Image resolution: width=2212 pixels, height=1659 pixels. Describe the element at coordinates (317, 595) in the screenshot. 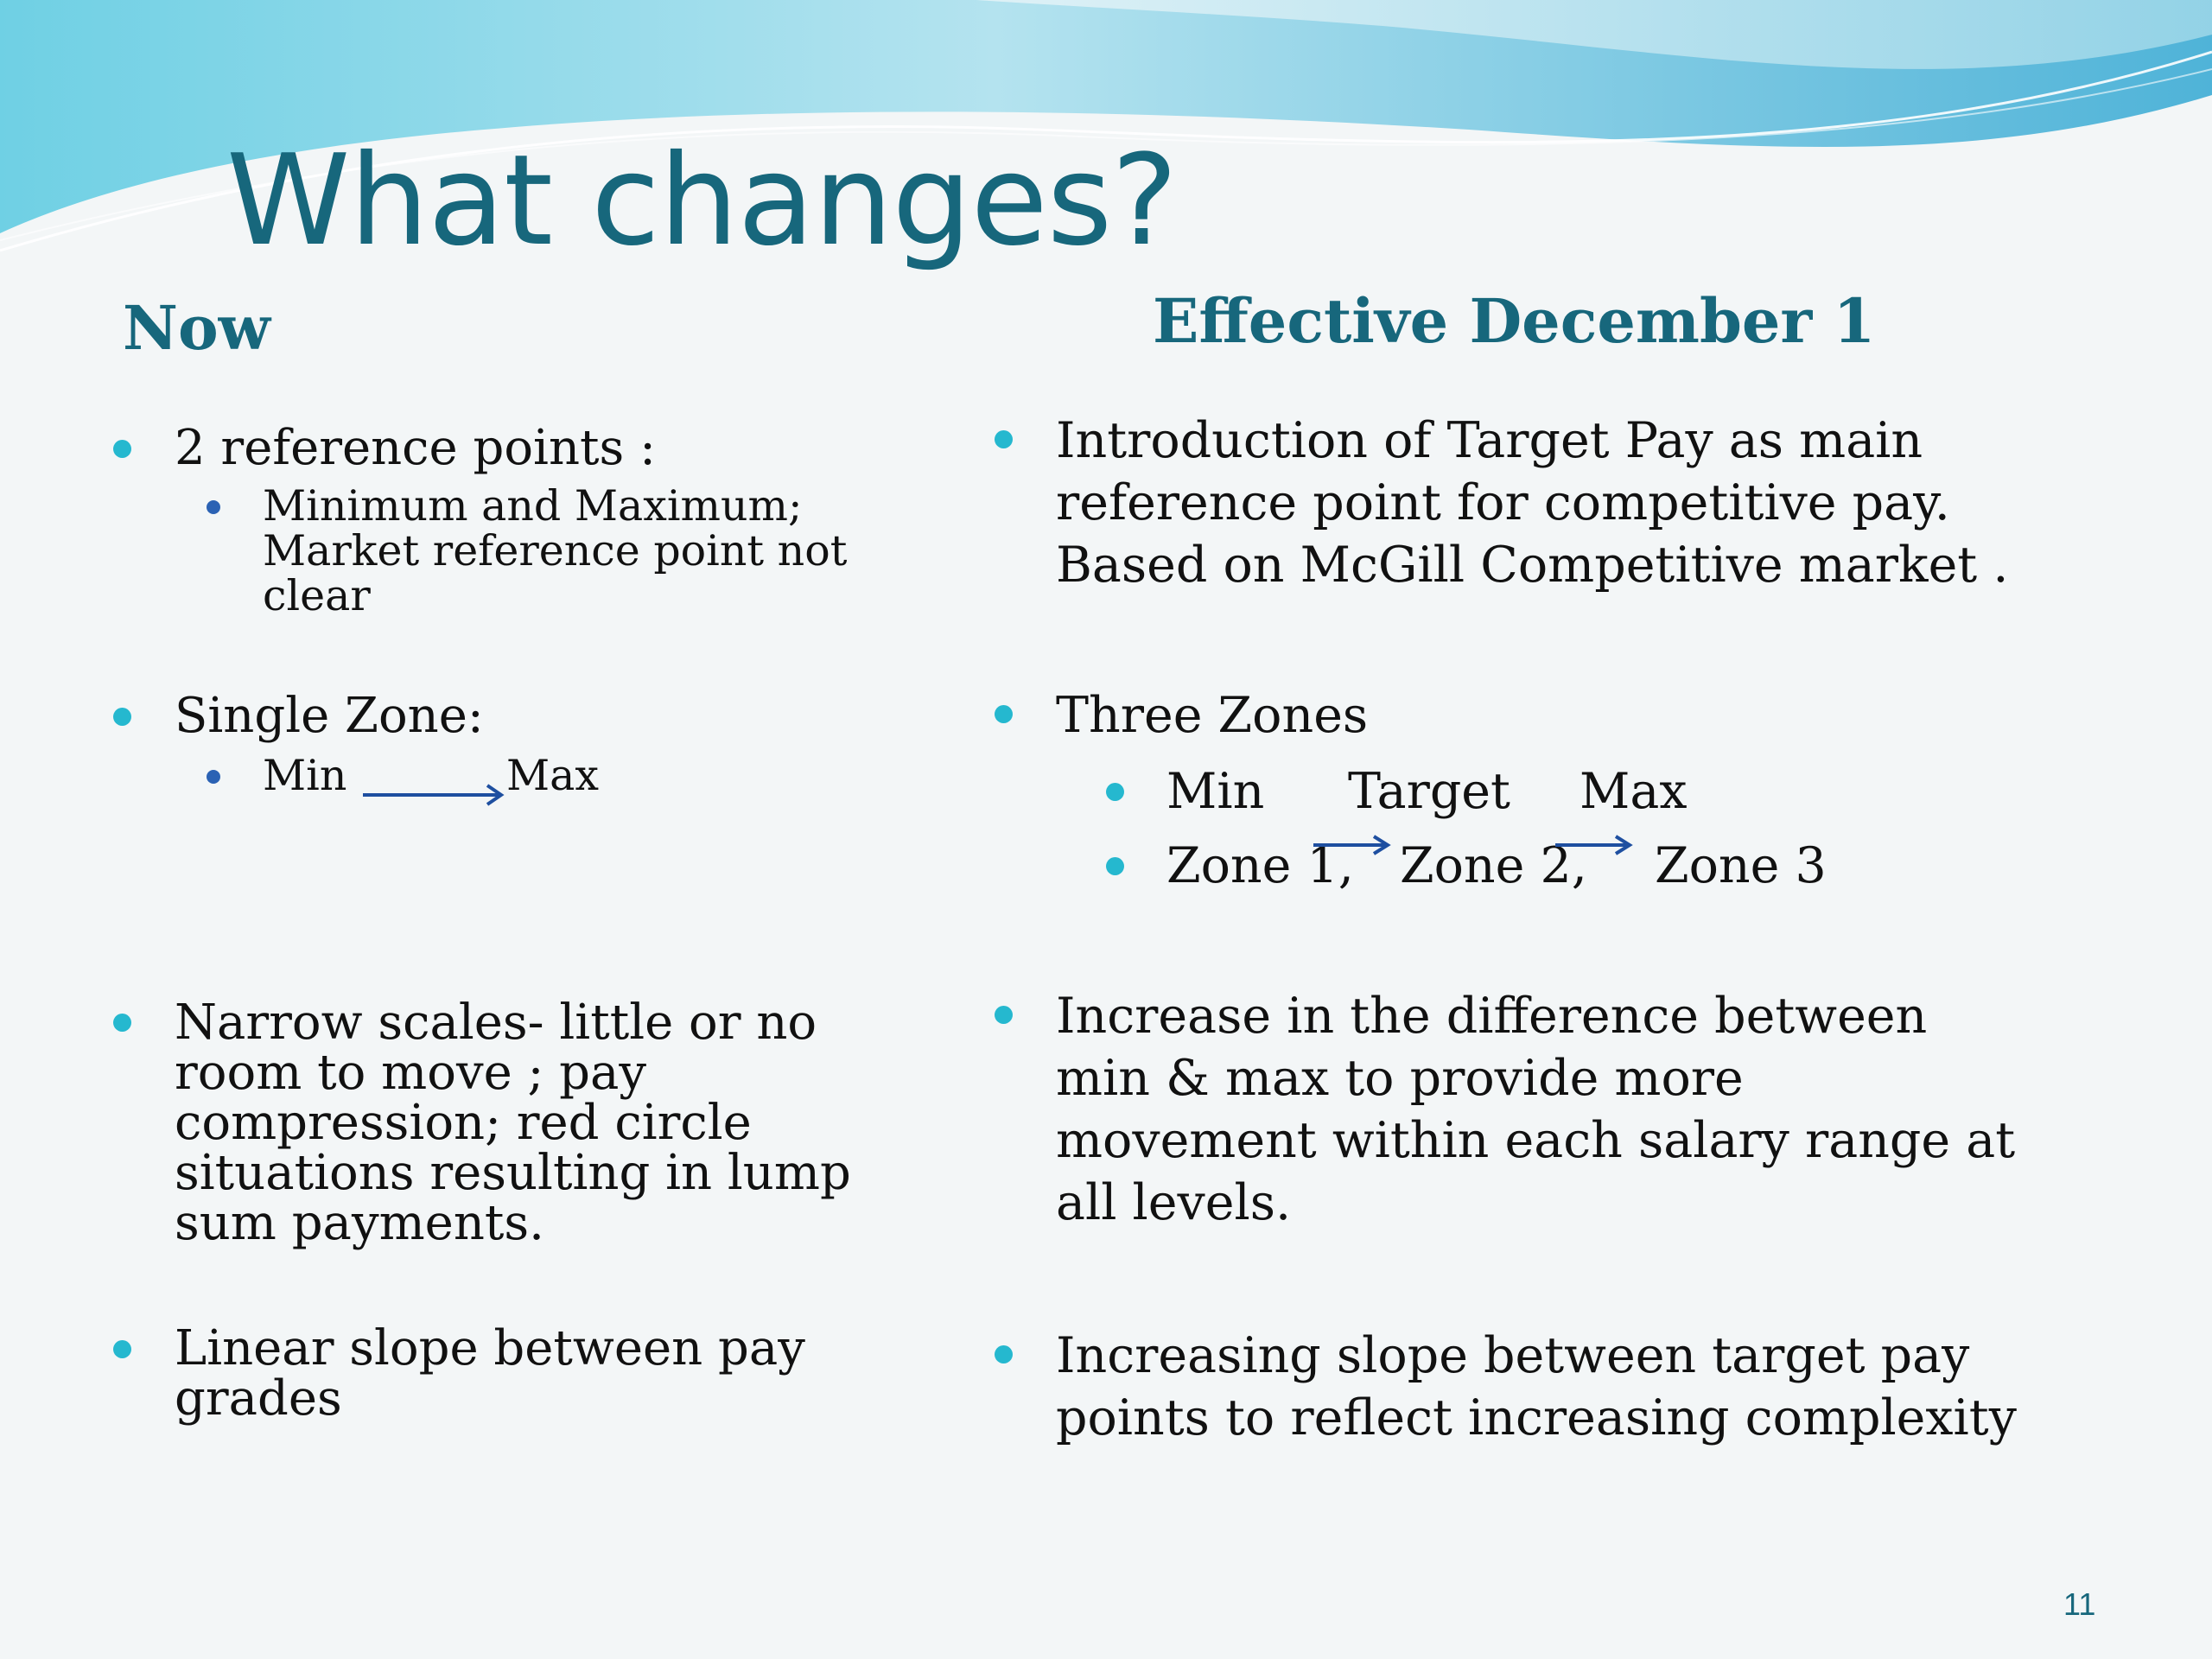

I see `now-item1-sub-line: clear` at that location.